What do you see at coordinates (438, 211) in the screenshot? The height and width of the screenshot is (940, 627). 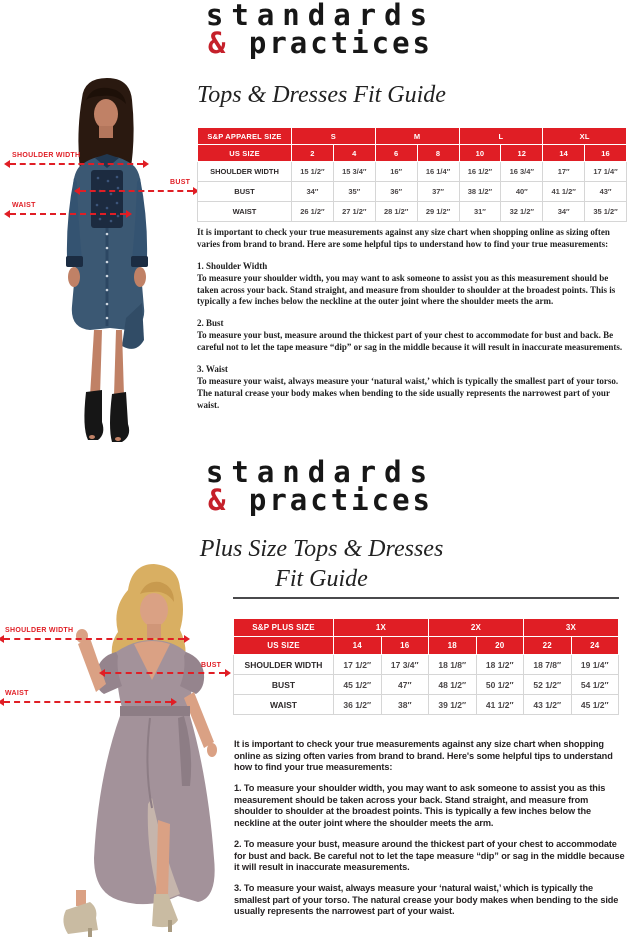 I see `measurement-value: 29 1/2″` at bounding box center [438, 211].